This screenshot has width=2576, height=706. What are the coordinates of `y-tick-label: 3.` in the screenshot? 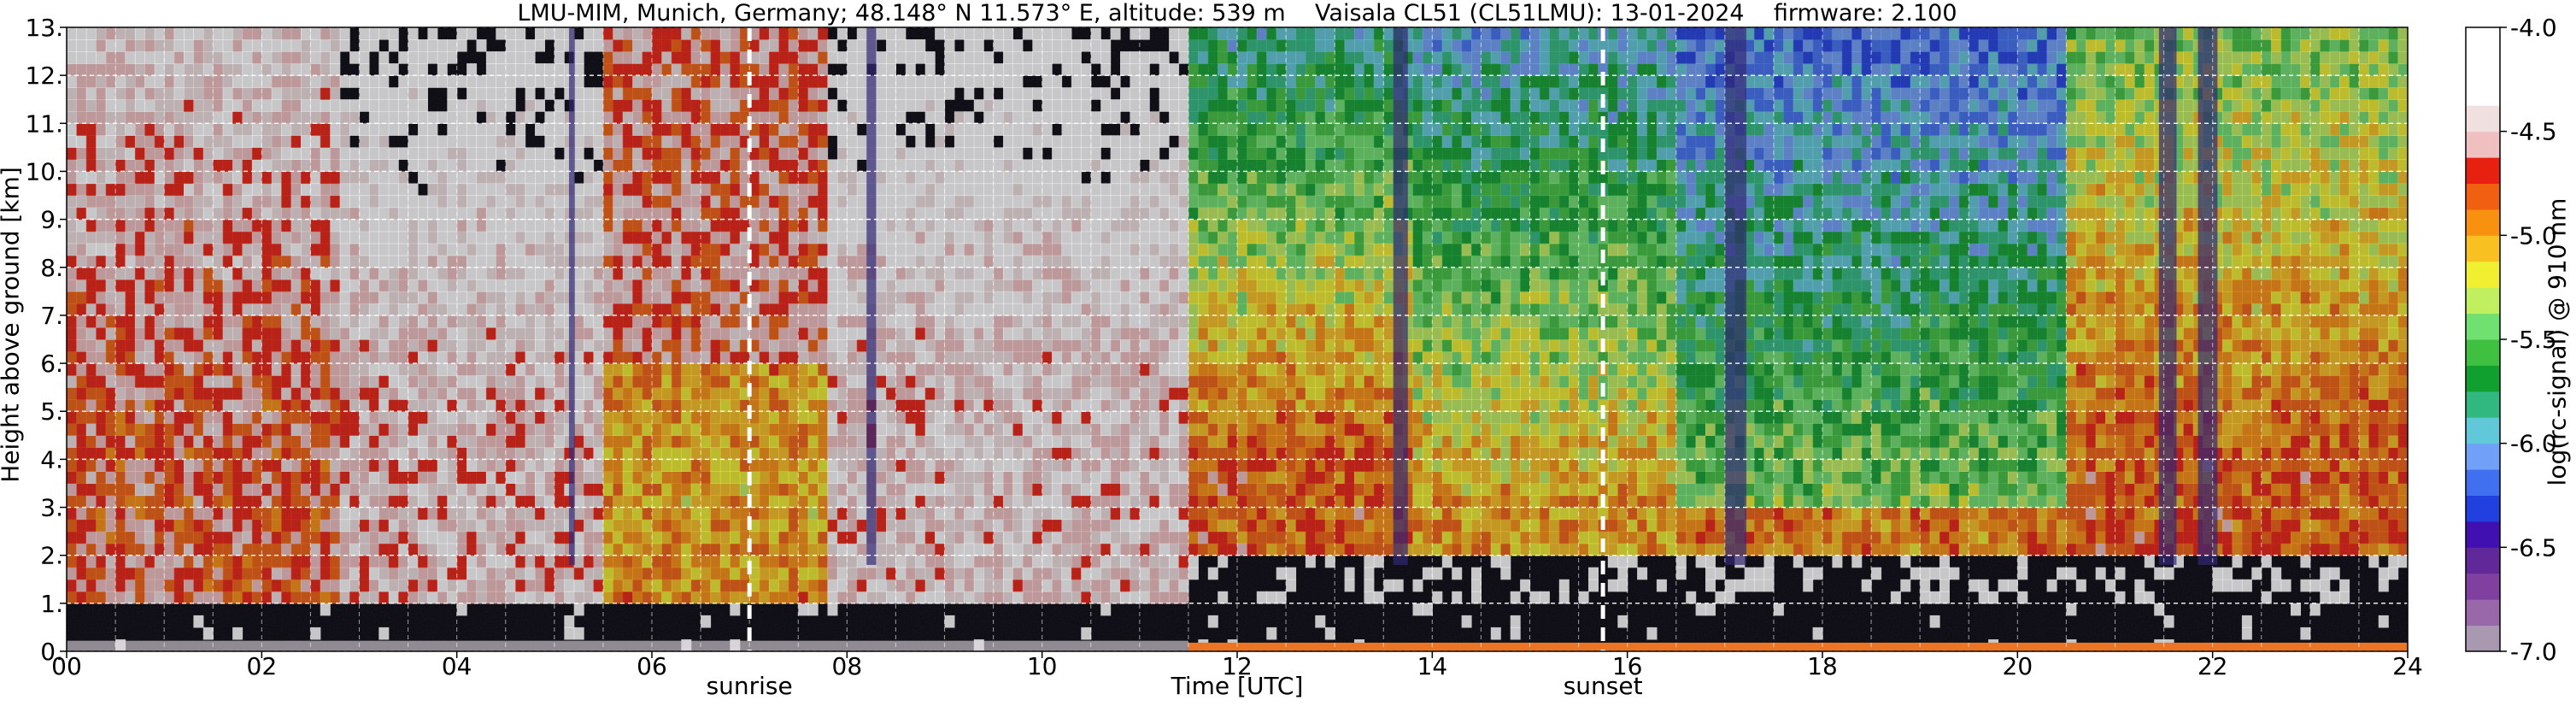 It's located at (51, 508).